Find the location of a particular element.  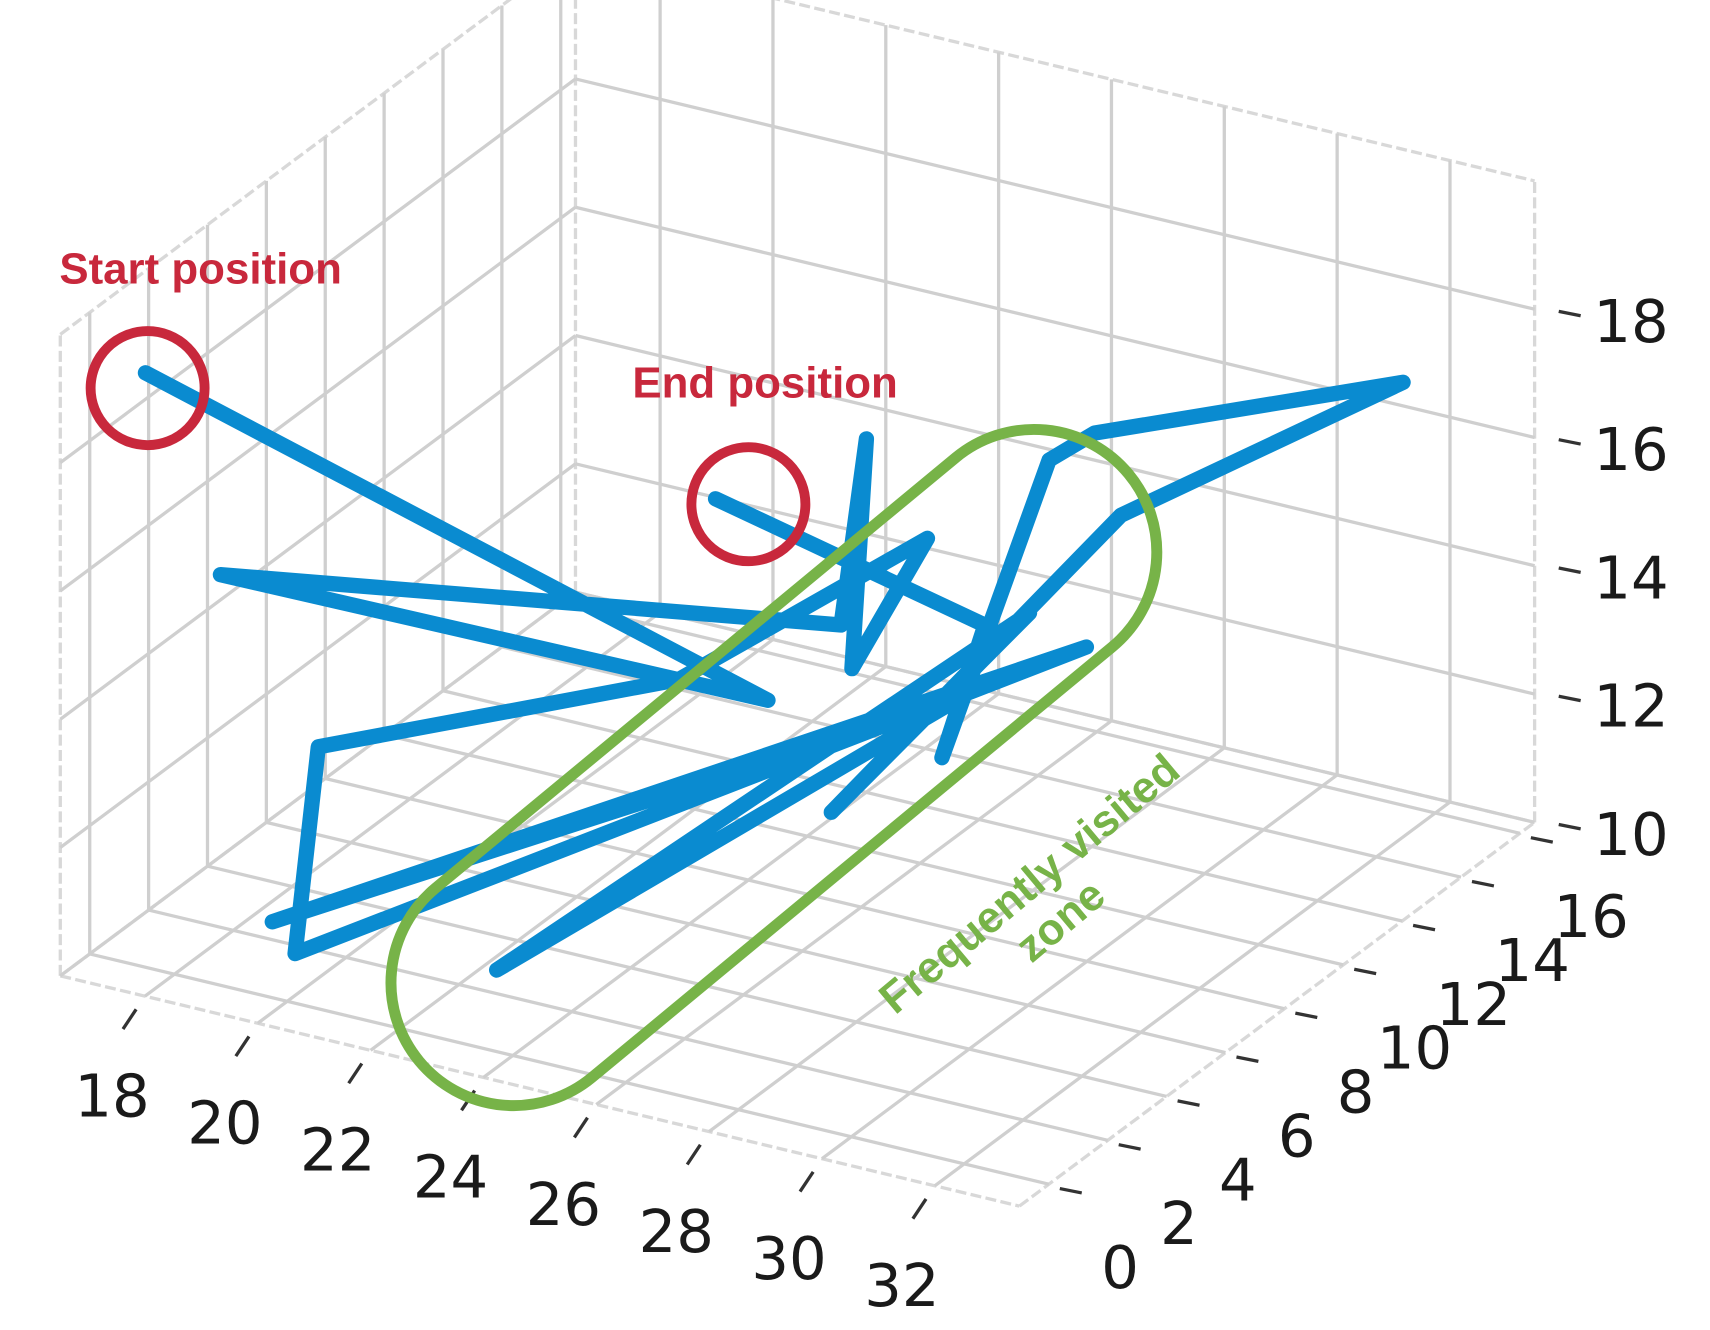

y-tick-label: 14 is located at coordinates (1532, 960).